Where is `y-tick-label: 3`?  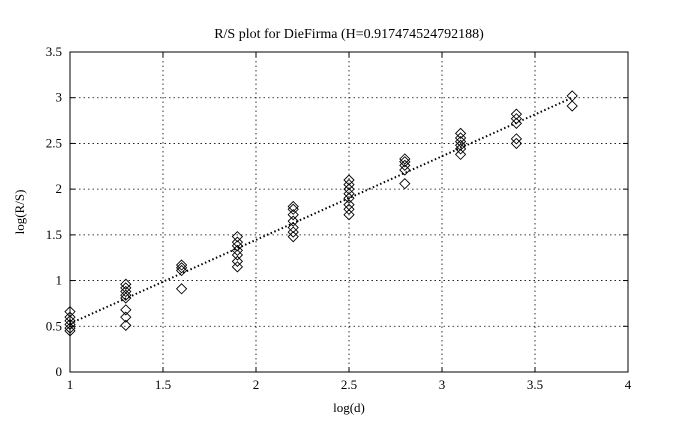
y-tick-label: 3 is located at coordinates (59, 97).